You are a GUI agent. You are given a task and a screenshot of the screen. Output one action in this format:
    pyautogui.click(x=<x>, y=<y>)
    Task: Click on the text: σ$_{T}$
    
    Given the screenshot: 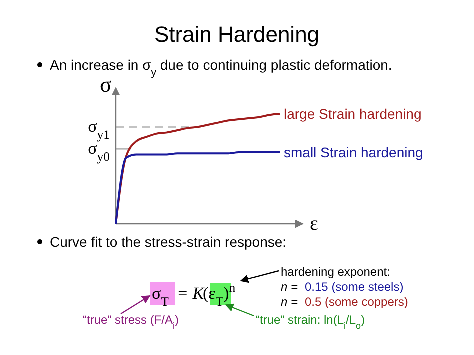 What is the action you would take?
    pyautogui.click(x=161, y=296)
    